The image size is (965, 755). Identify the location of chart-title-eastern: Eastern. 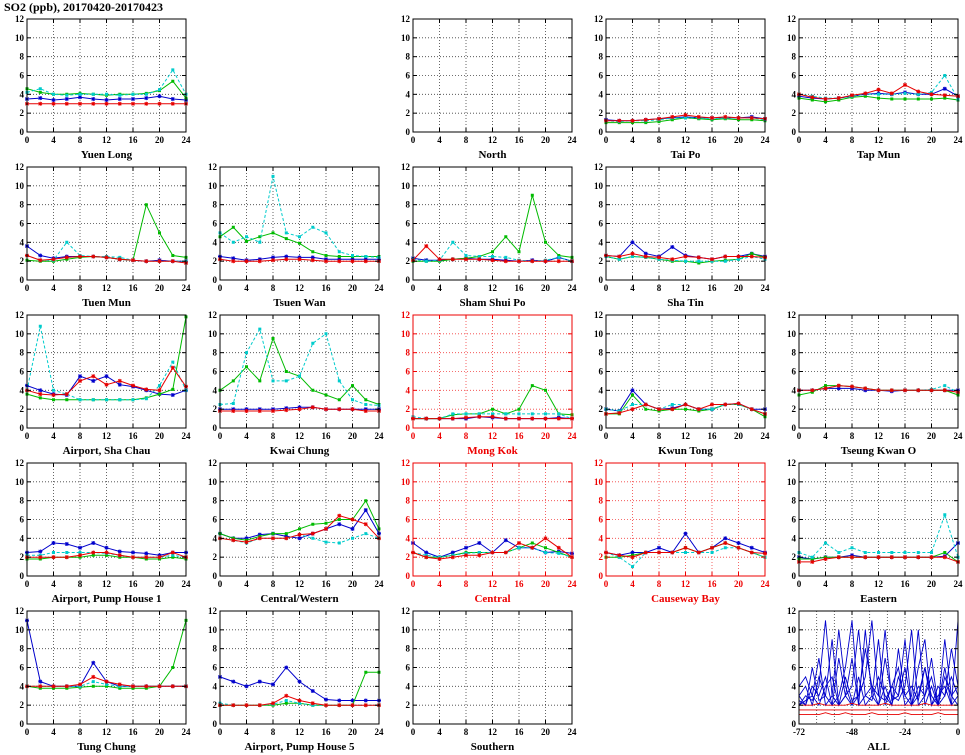
(878, 599).